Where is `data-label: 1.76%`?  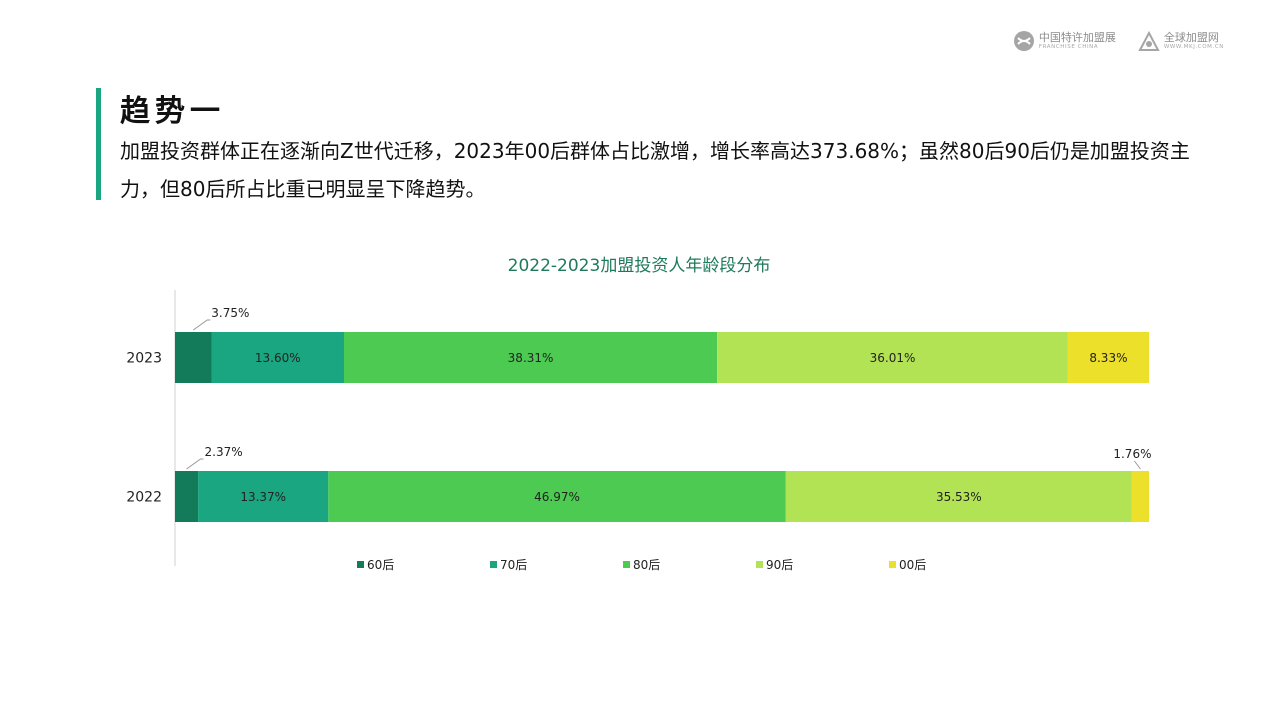 data-label: 1.76% is located at coordinates (1132, 454).